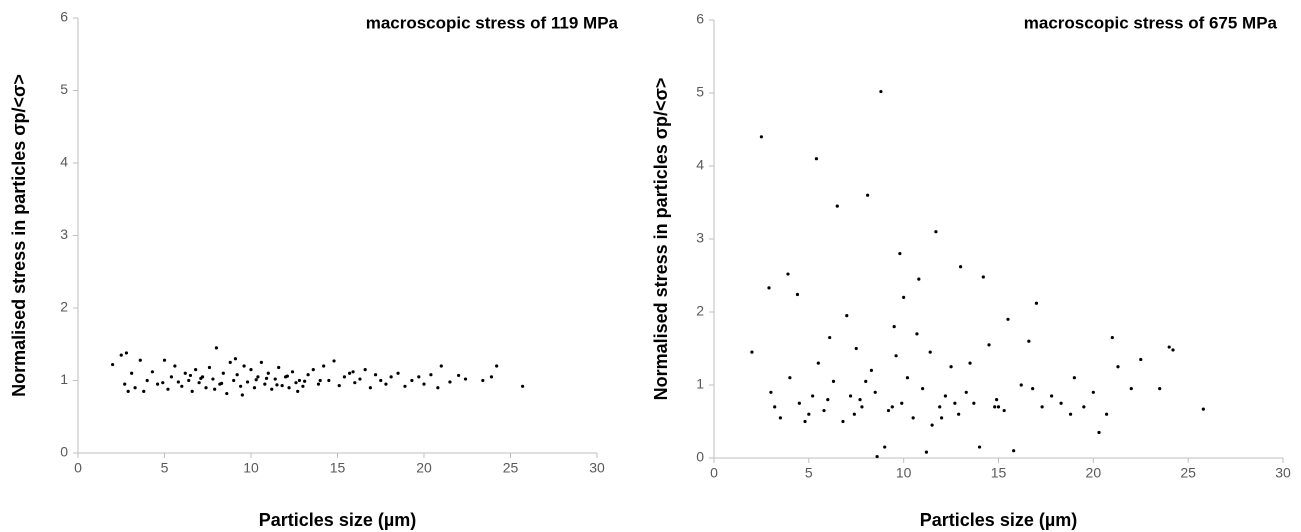 The width and height of the screenshot is (1301, 532). I want to click on y-tick-label: 3, so click(64, 234).